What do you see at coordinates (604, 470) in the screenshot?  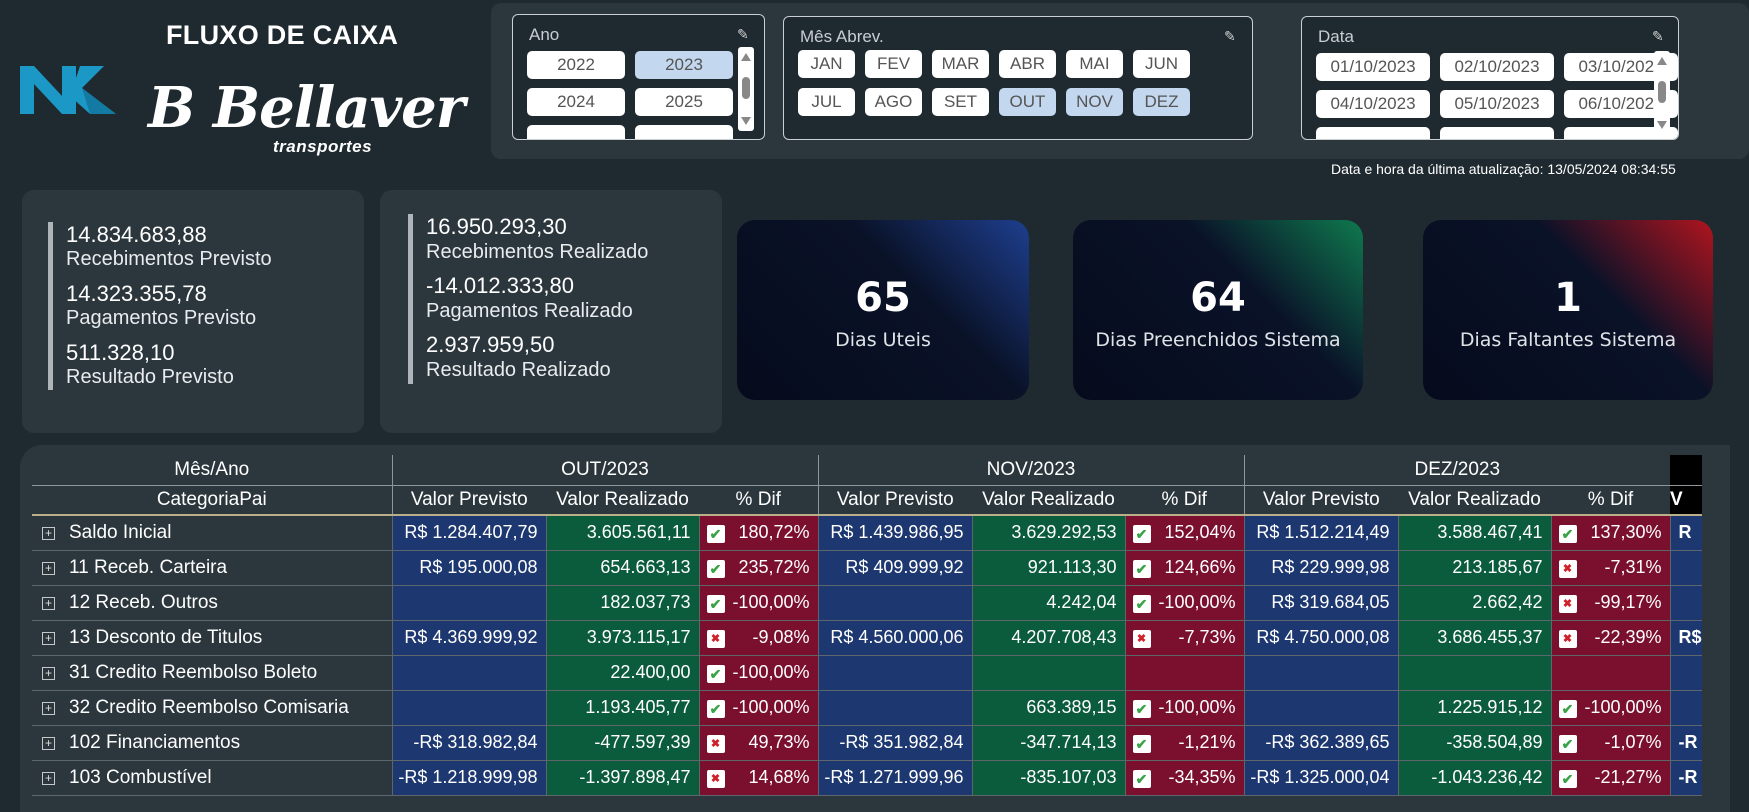 I see `header-period: OUT/2023` at bounding box center [604, 470].